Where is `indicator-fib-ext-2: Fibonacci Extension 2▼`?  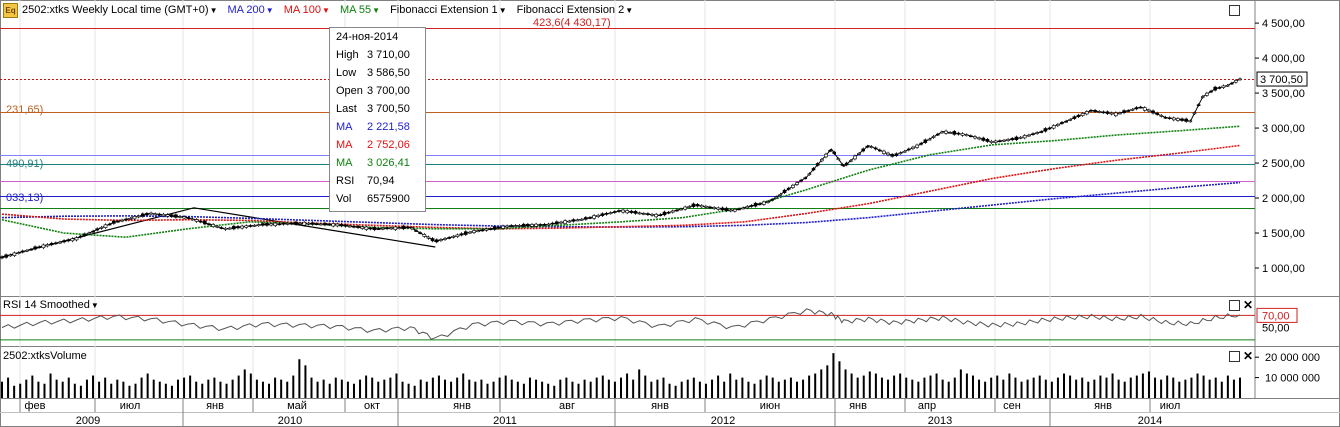 indicator-fib-ext-2: Fibonacci Extension 2▼ is located at coordinates (575, 10).